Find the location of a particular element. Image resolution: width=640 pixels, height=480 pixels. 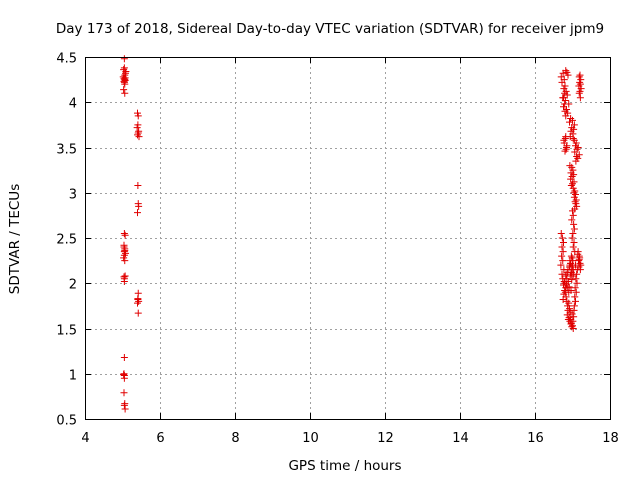

x-axis-label: GPS time / hours is located at coordinates (344, 466).